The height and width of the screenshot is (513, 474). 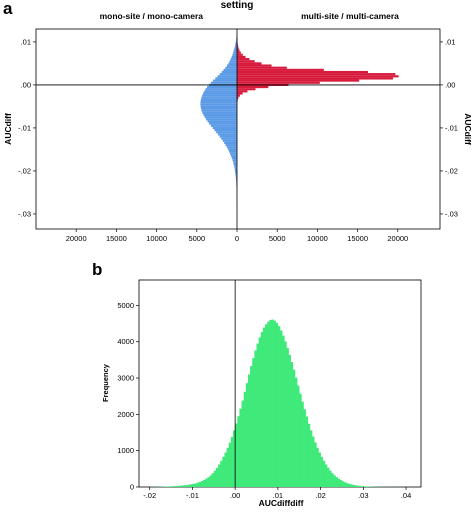 What do you see at coordinates (320, 495) in the screenshot?
I see `x-tick-label: .02` at bounding box center [320, 495].